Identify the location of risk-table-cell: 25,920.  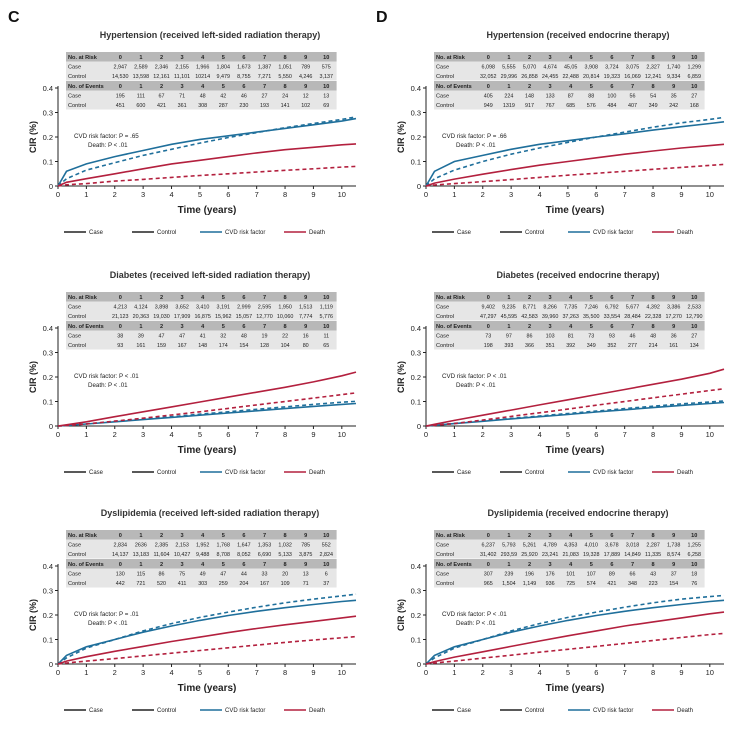
(529, 555).